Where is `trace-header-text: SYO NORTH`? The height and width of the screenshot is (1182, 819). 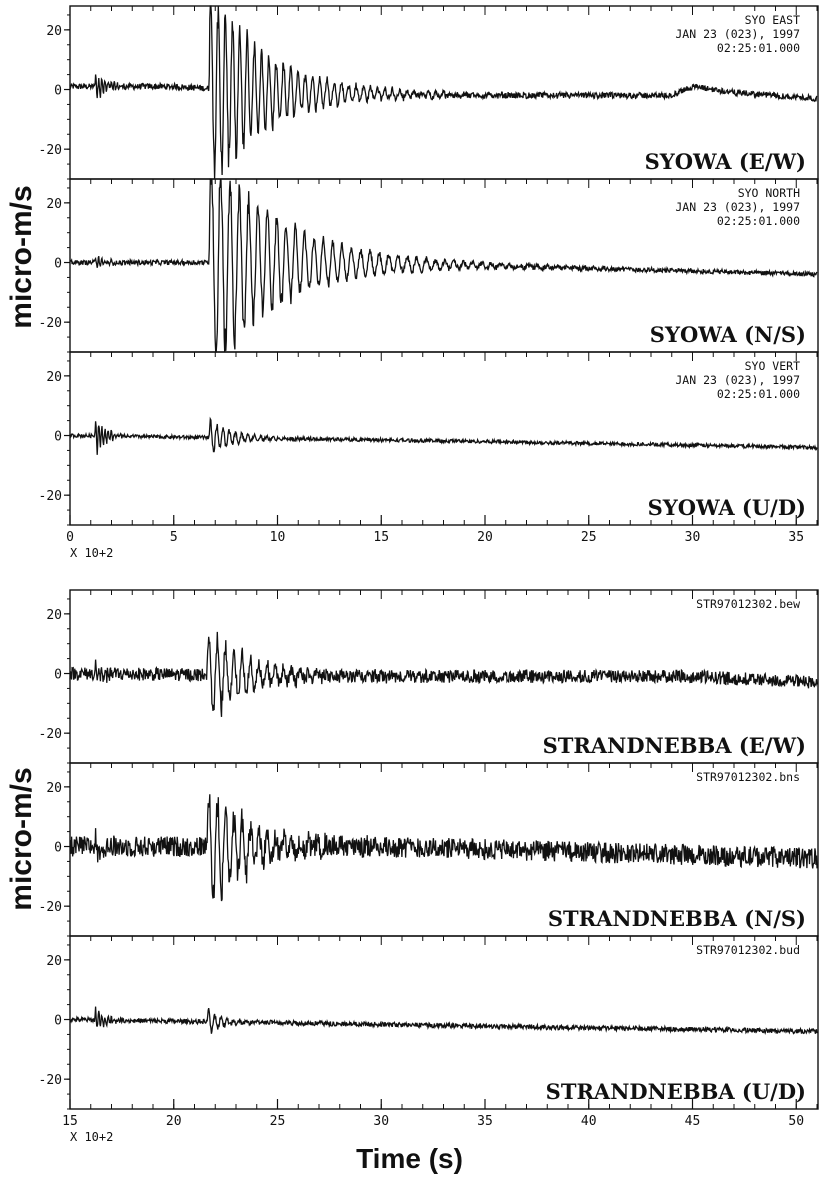
trace-header-text: SYO NORTH is located at coordinates (769, 193).